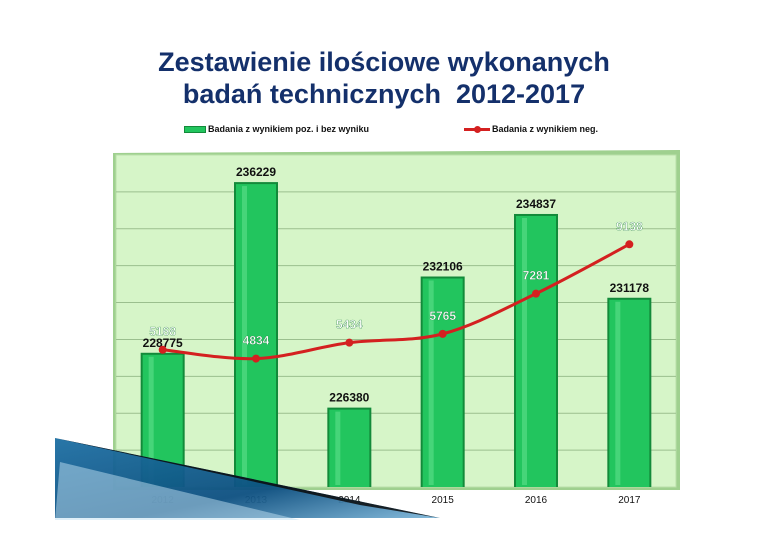 The height and width of the screenshot is (542, 768). I want to click on bar-data-label: 231178, so click(630, 288).